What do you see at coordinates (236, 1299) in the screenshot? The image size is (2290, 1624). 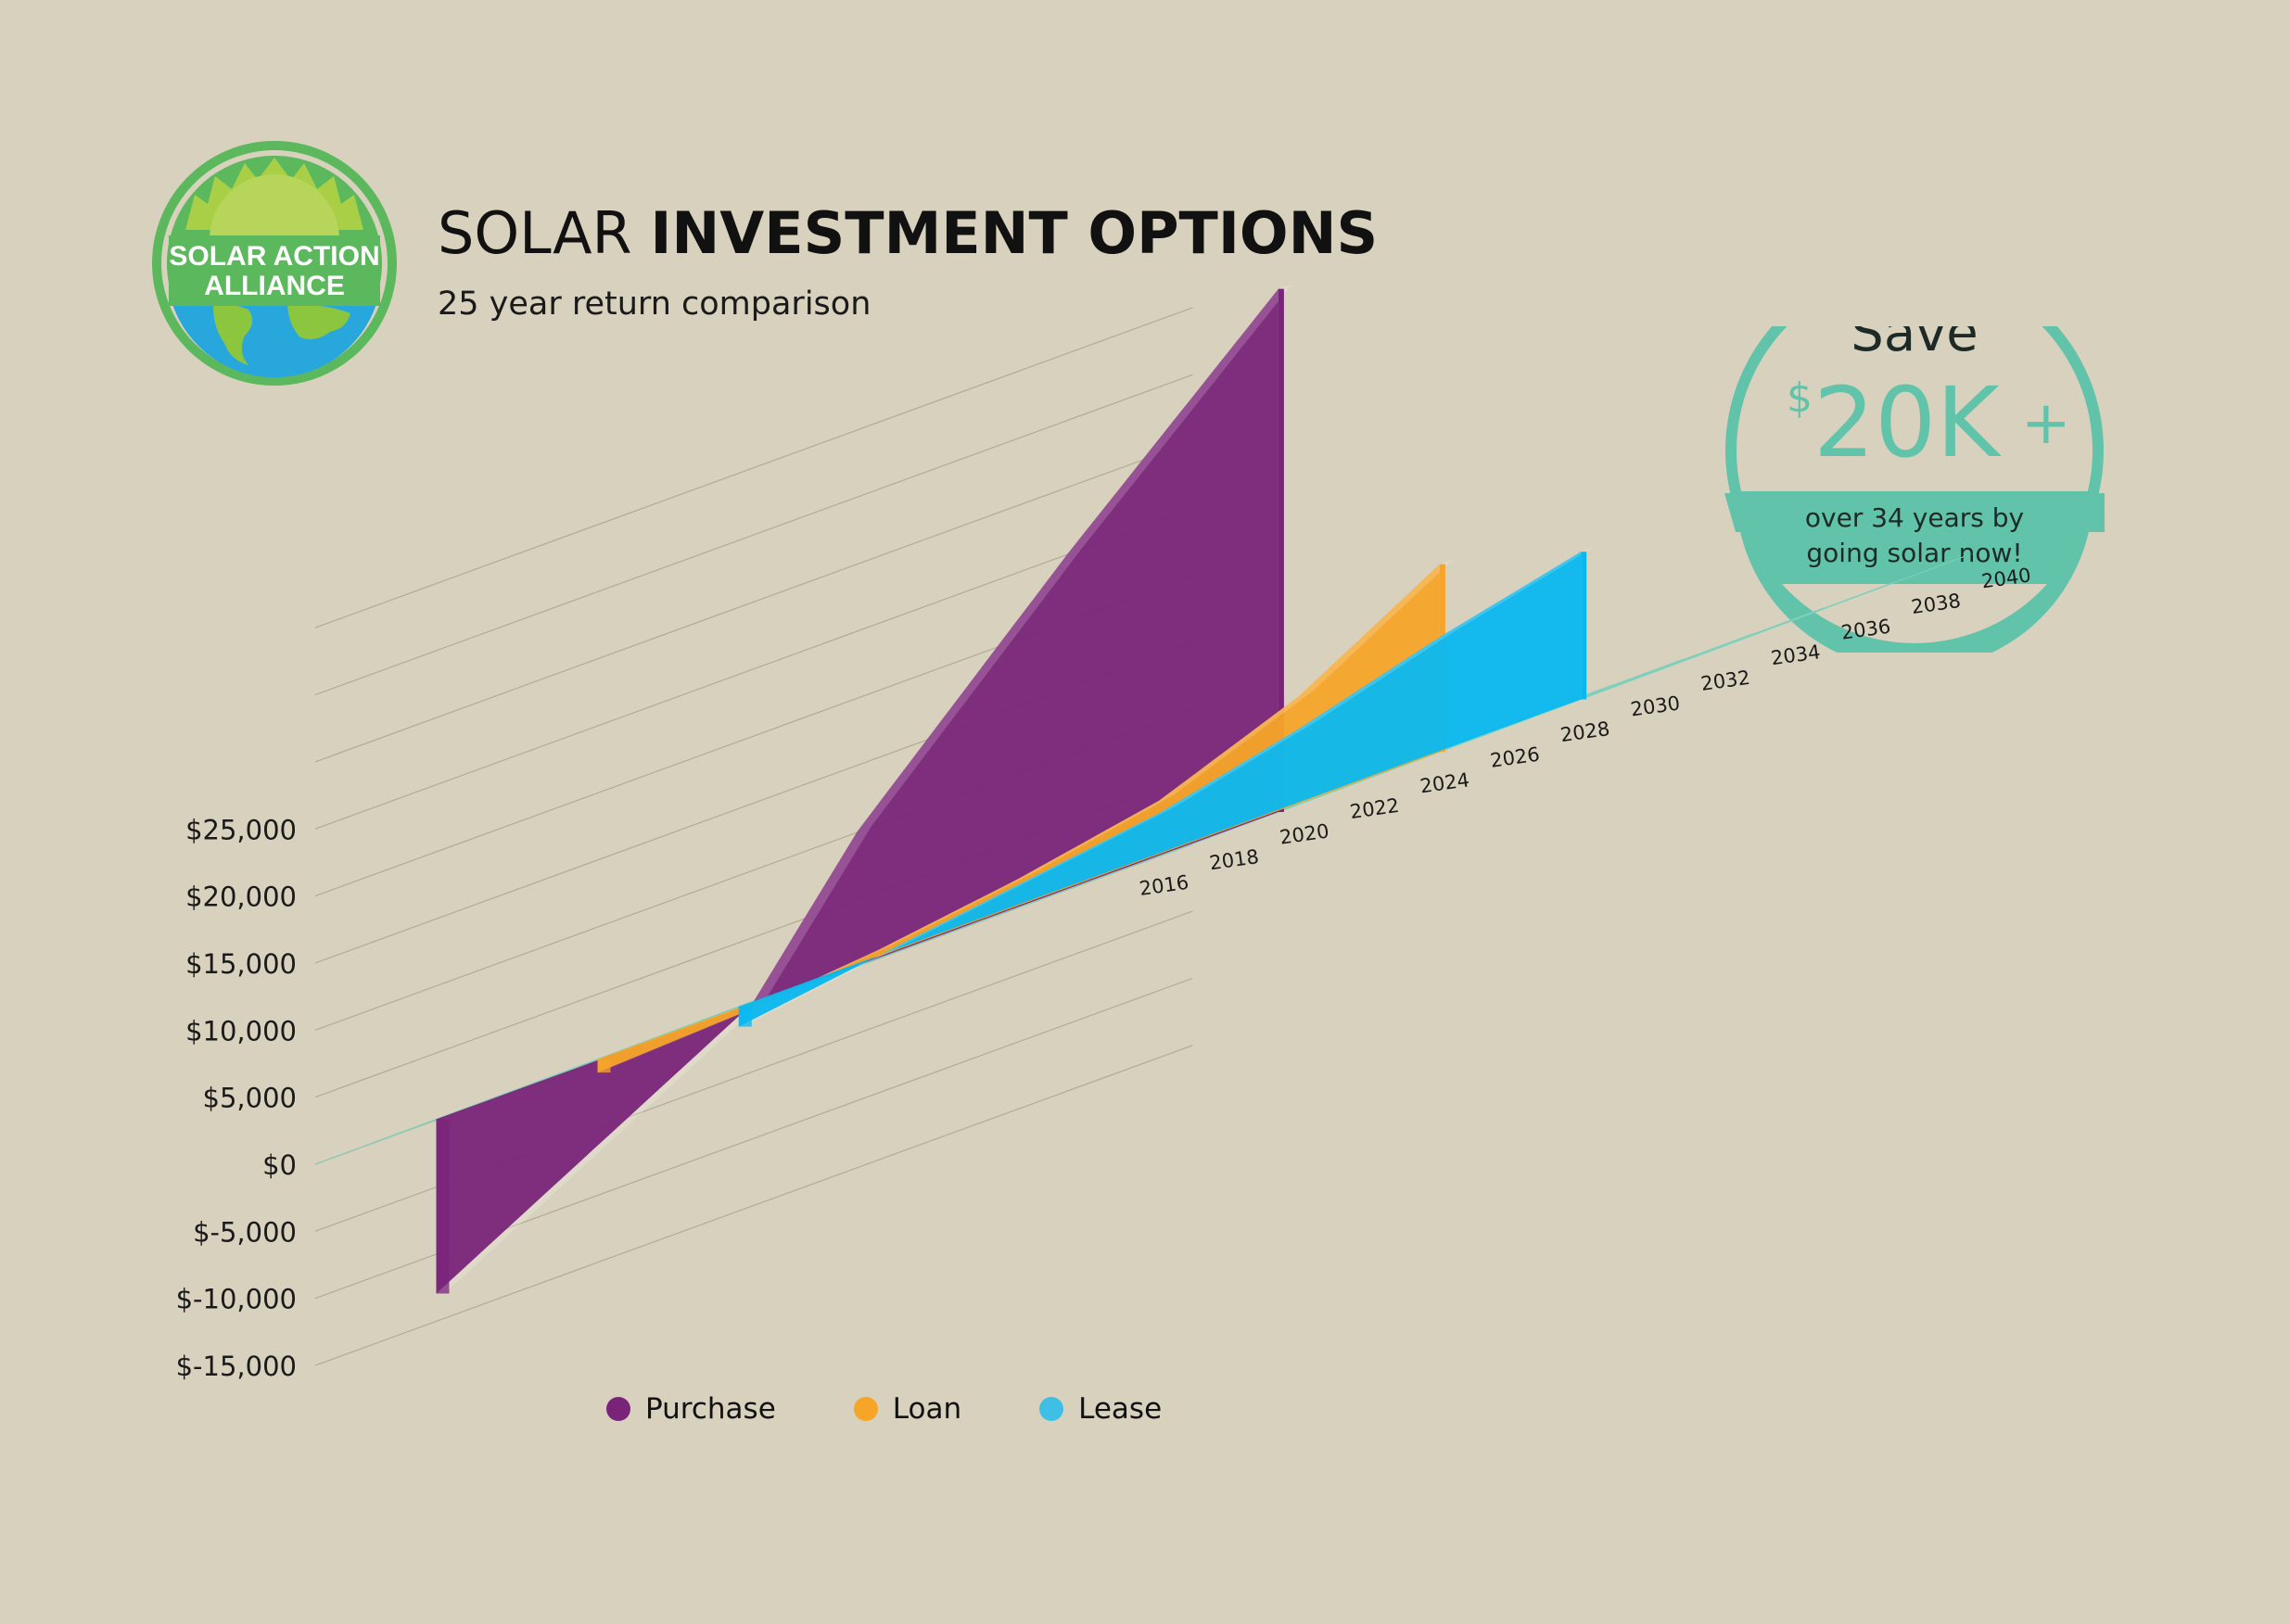 I see `y-tick-label: $-10,000` at bounding box center [236, 1299].